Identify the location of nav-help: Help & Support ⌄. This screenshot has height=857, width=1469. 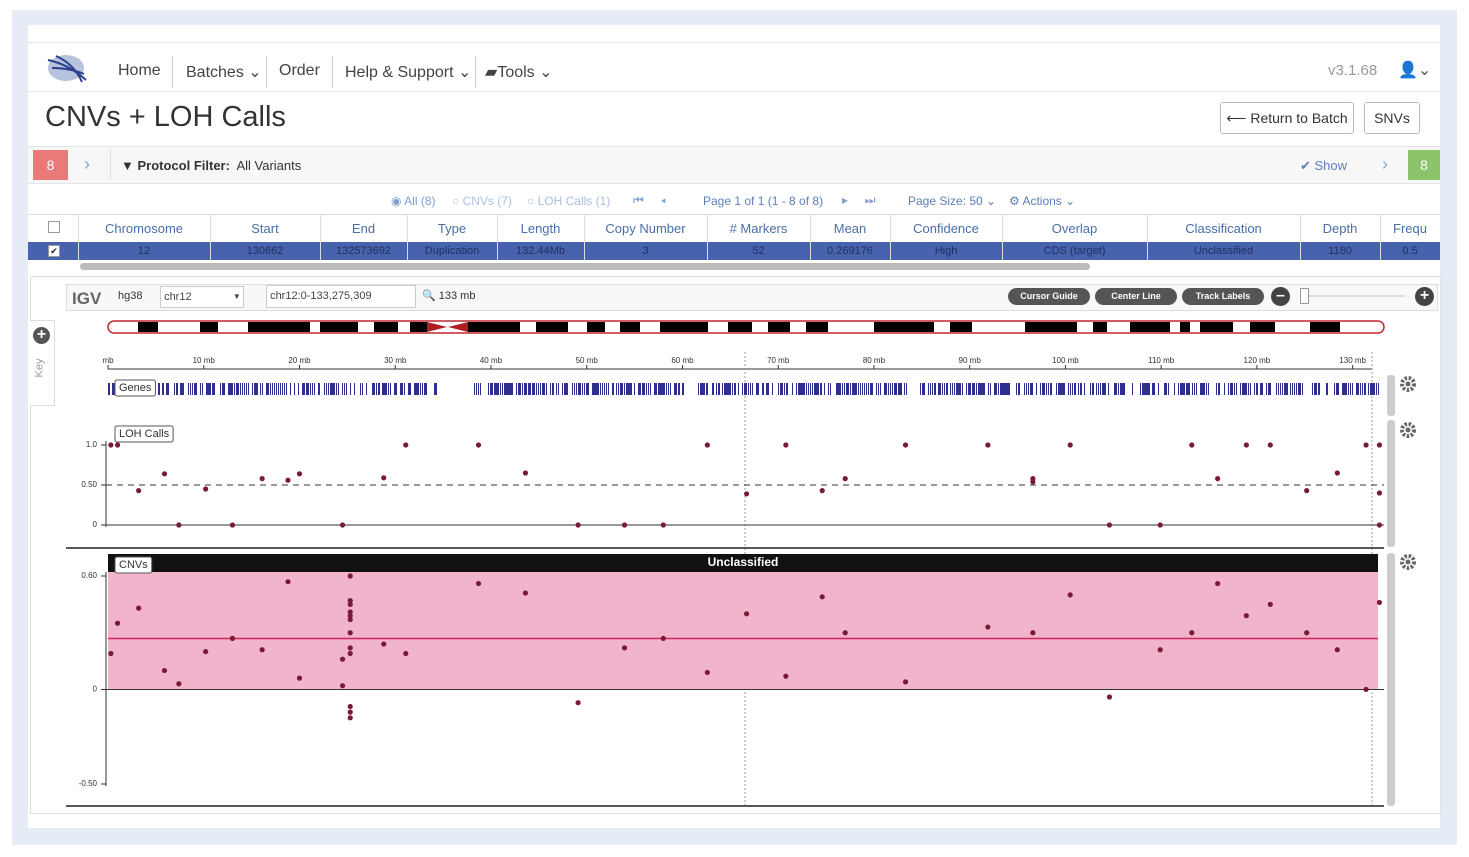
(408, 72).